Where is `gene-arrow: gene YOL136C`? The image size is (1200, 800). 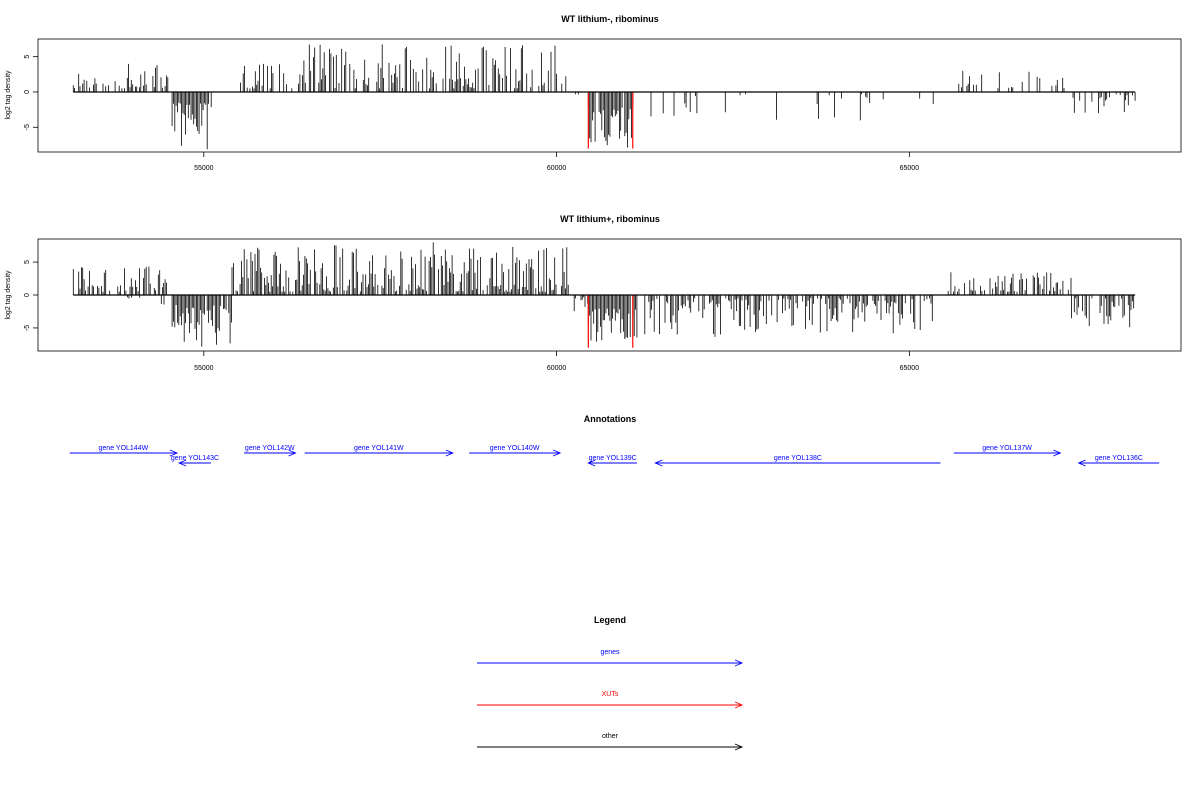 gene-arrow: gene YOL136C is located at coordinates (1118, 461).